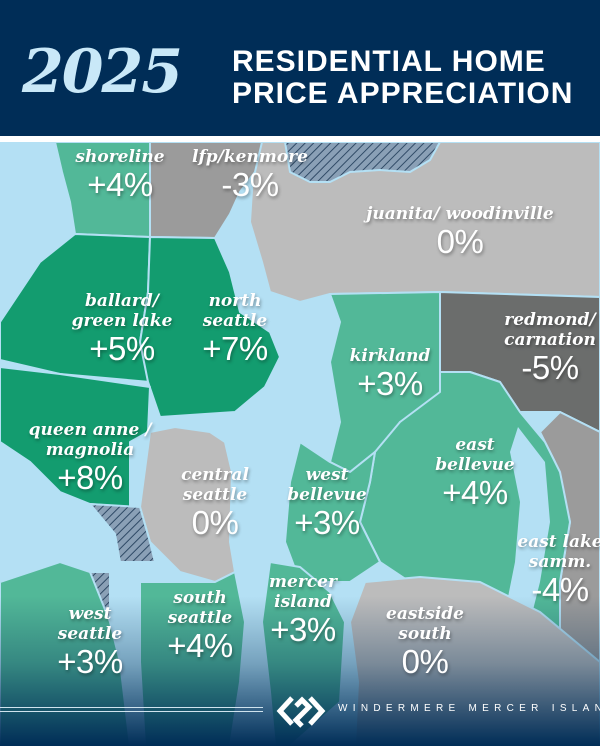 The width and height of the screenshot is (600, 746). Describe the element at coordinates (389, 61) in the screenshot. I see `header-title-line1: RESIDENTIAL HOME` at that location.